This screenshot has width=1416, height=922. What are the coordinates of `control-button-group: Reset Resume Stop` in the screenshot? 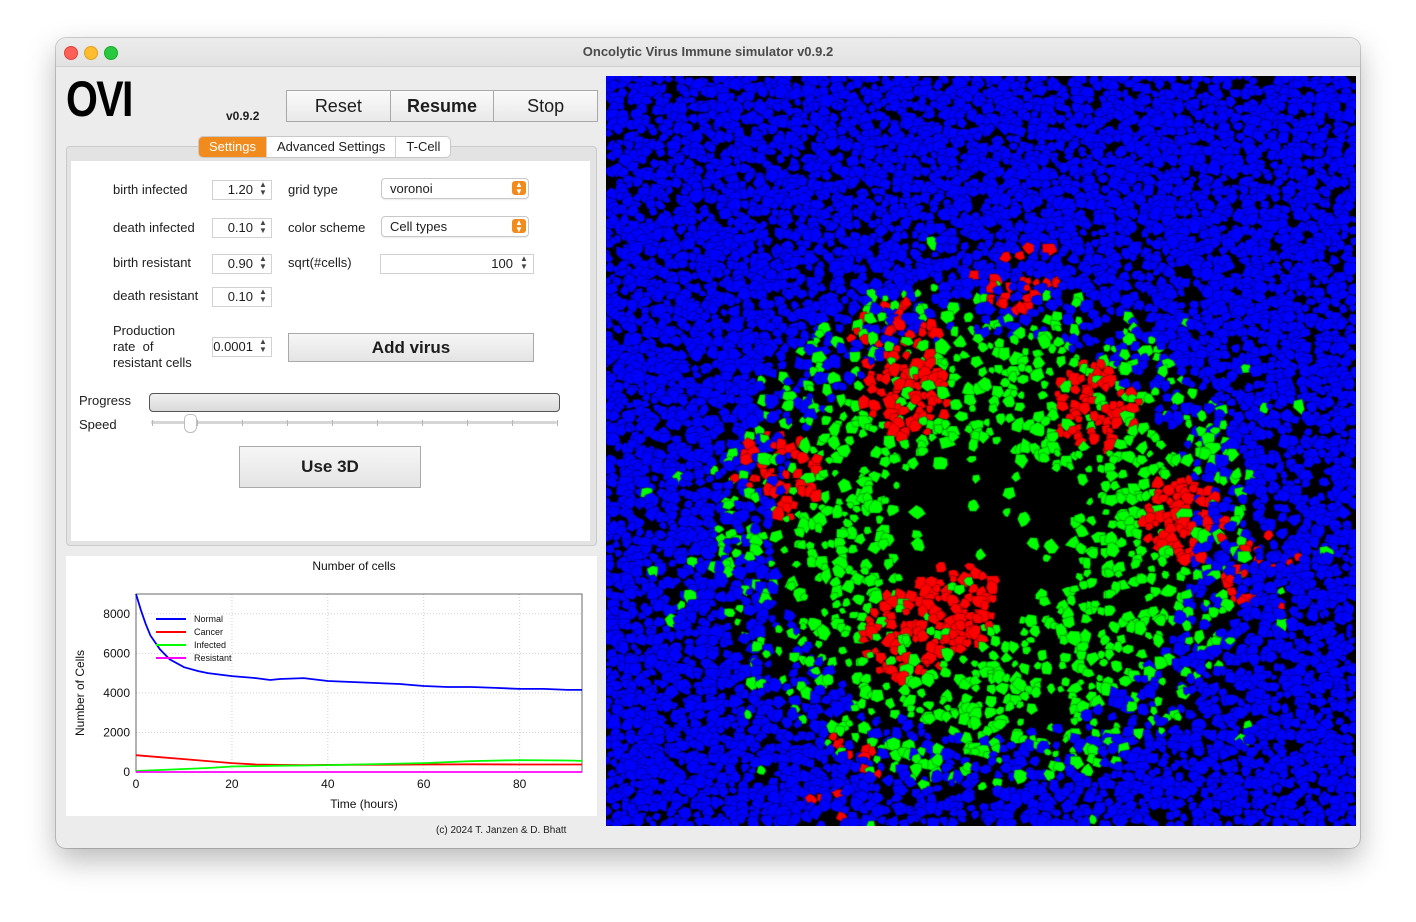 It's located at (442, 106).